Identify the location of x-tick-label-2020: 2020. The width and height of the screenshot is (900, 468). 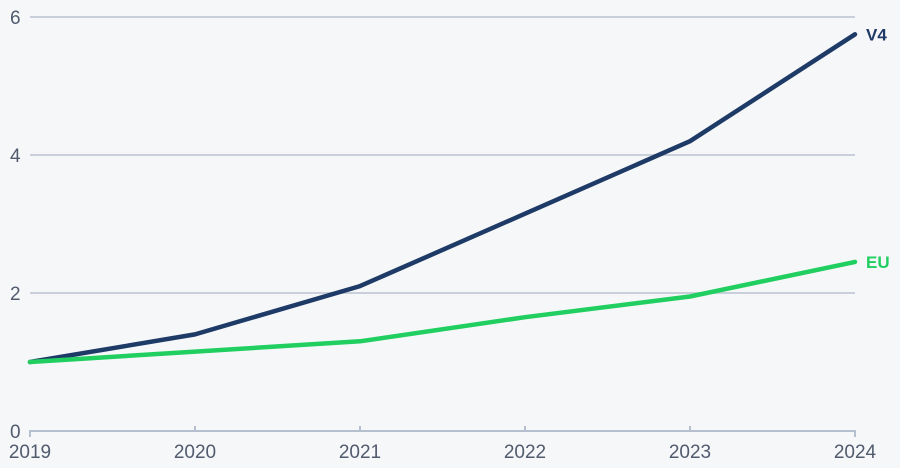
(195, 452).